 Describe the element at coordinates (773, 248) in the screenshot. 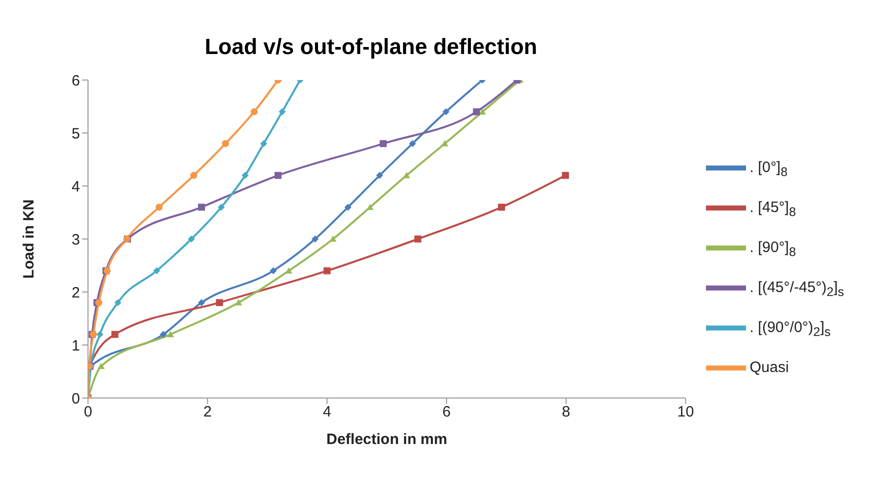

I see `legend-label: . [90°]$_{8}$` at that location.